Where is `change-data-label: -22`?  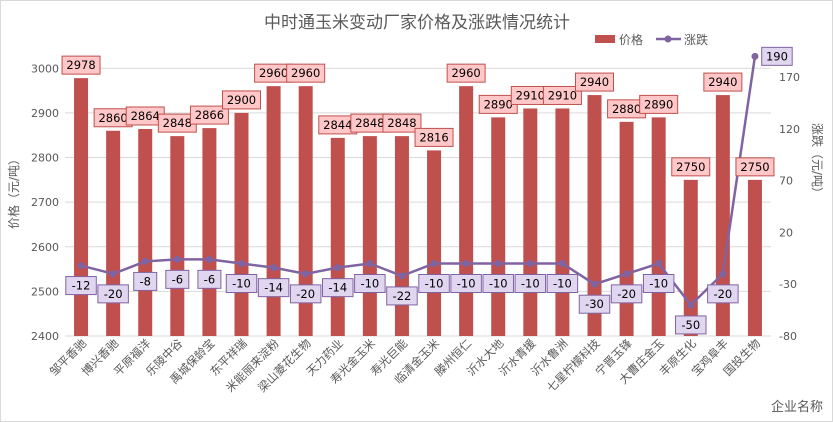 change-data-label: -22 is located at coordinates (402, 296).